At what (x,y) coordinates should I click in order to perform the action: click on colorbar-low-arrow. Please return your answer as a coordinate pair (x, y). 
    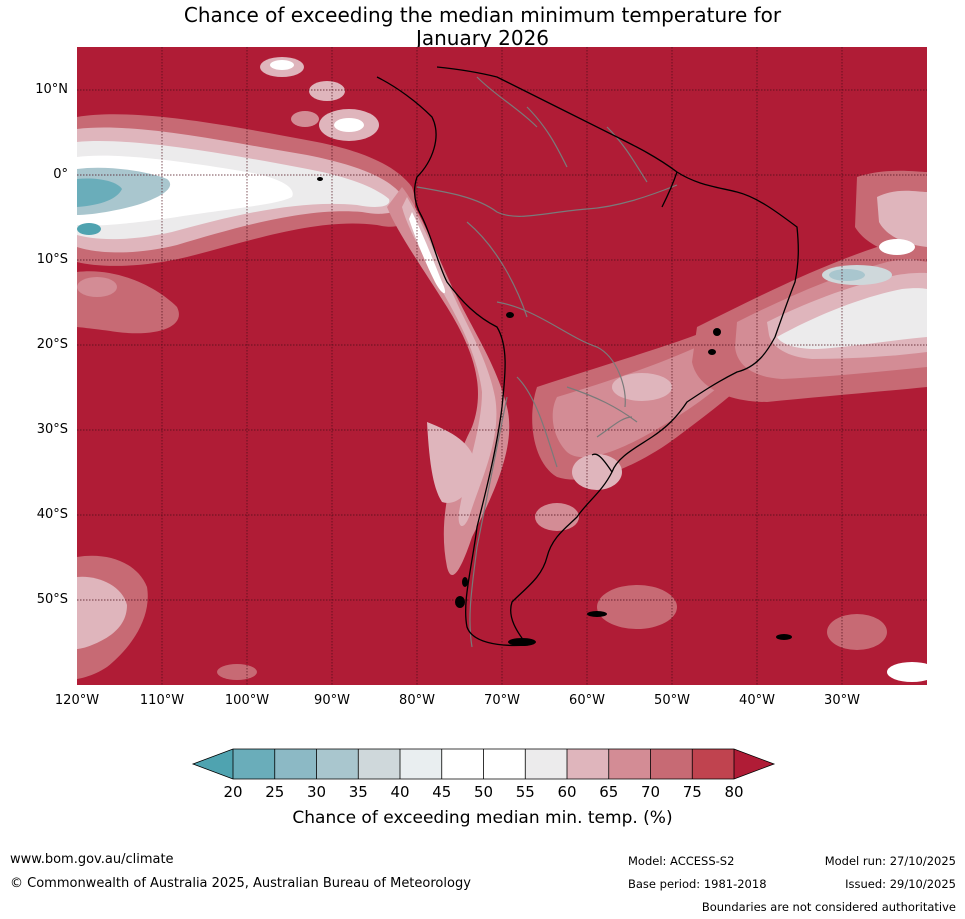
    Looking at the image, I should click on (213, 764).